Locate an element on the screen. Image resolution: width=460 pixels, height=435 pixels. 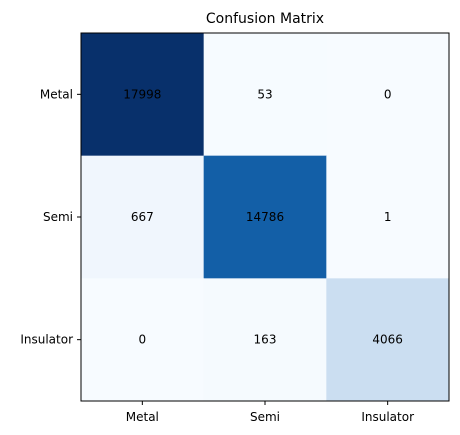
x-tick-label: Semi is located at coordinates (265, 417).